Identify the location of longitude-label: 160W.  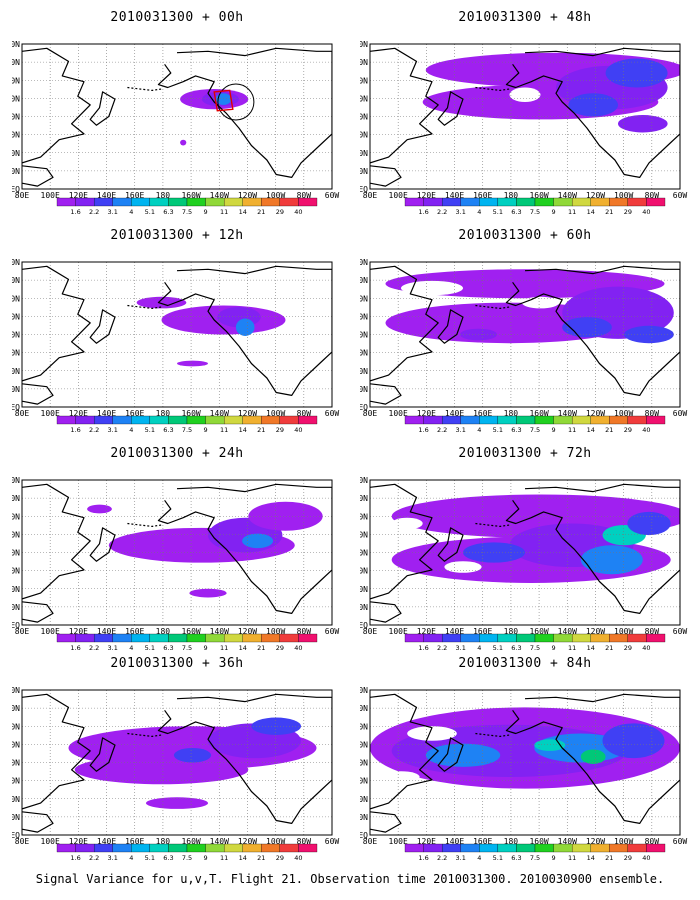
(190, 195).